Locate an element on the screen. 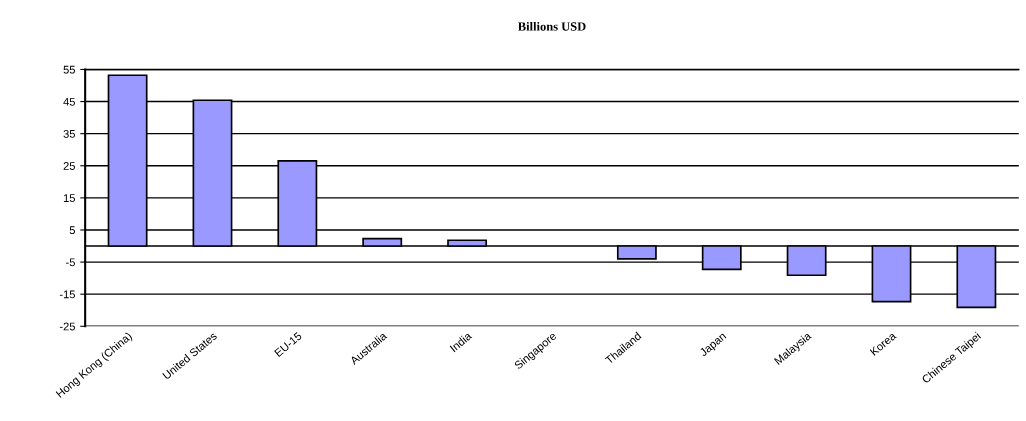 The width and height of the screenshot is (1026, 421). y-tick-label: -15 is located at coordinates (67, 294).